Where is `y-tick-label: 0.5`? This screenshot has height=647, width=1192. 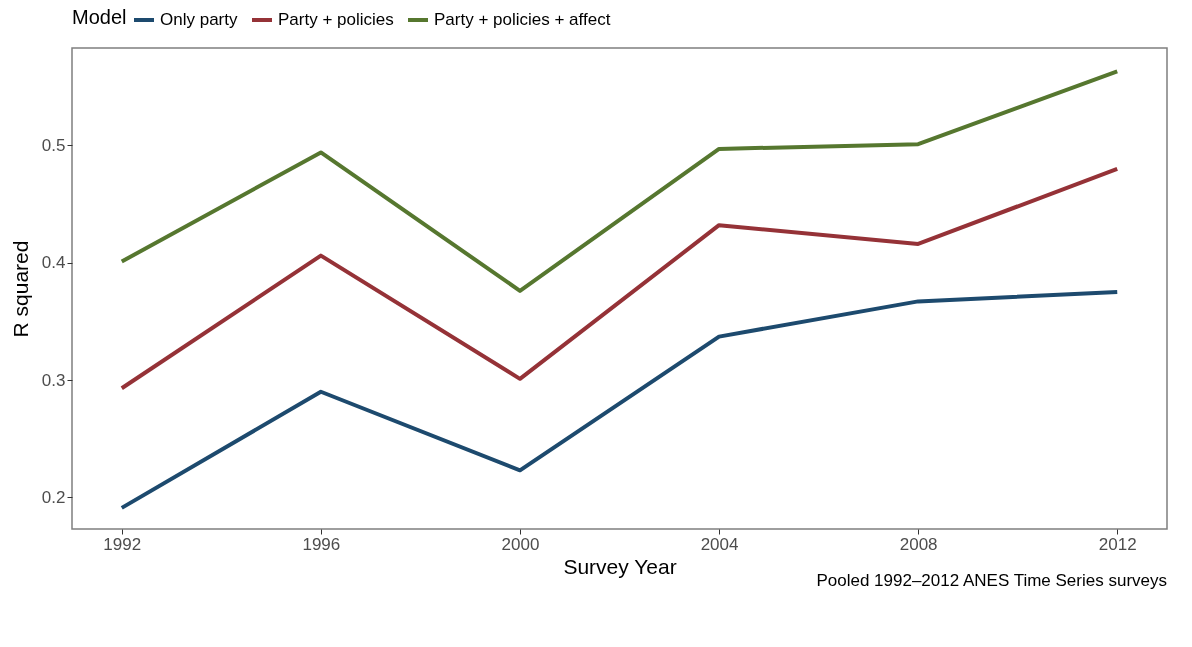 y-tick-label: 0.5 is located at coordinates (53, 145).